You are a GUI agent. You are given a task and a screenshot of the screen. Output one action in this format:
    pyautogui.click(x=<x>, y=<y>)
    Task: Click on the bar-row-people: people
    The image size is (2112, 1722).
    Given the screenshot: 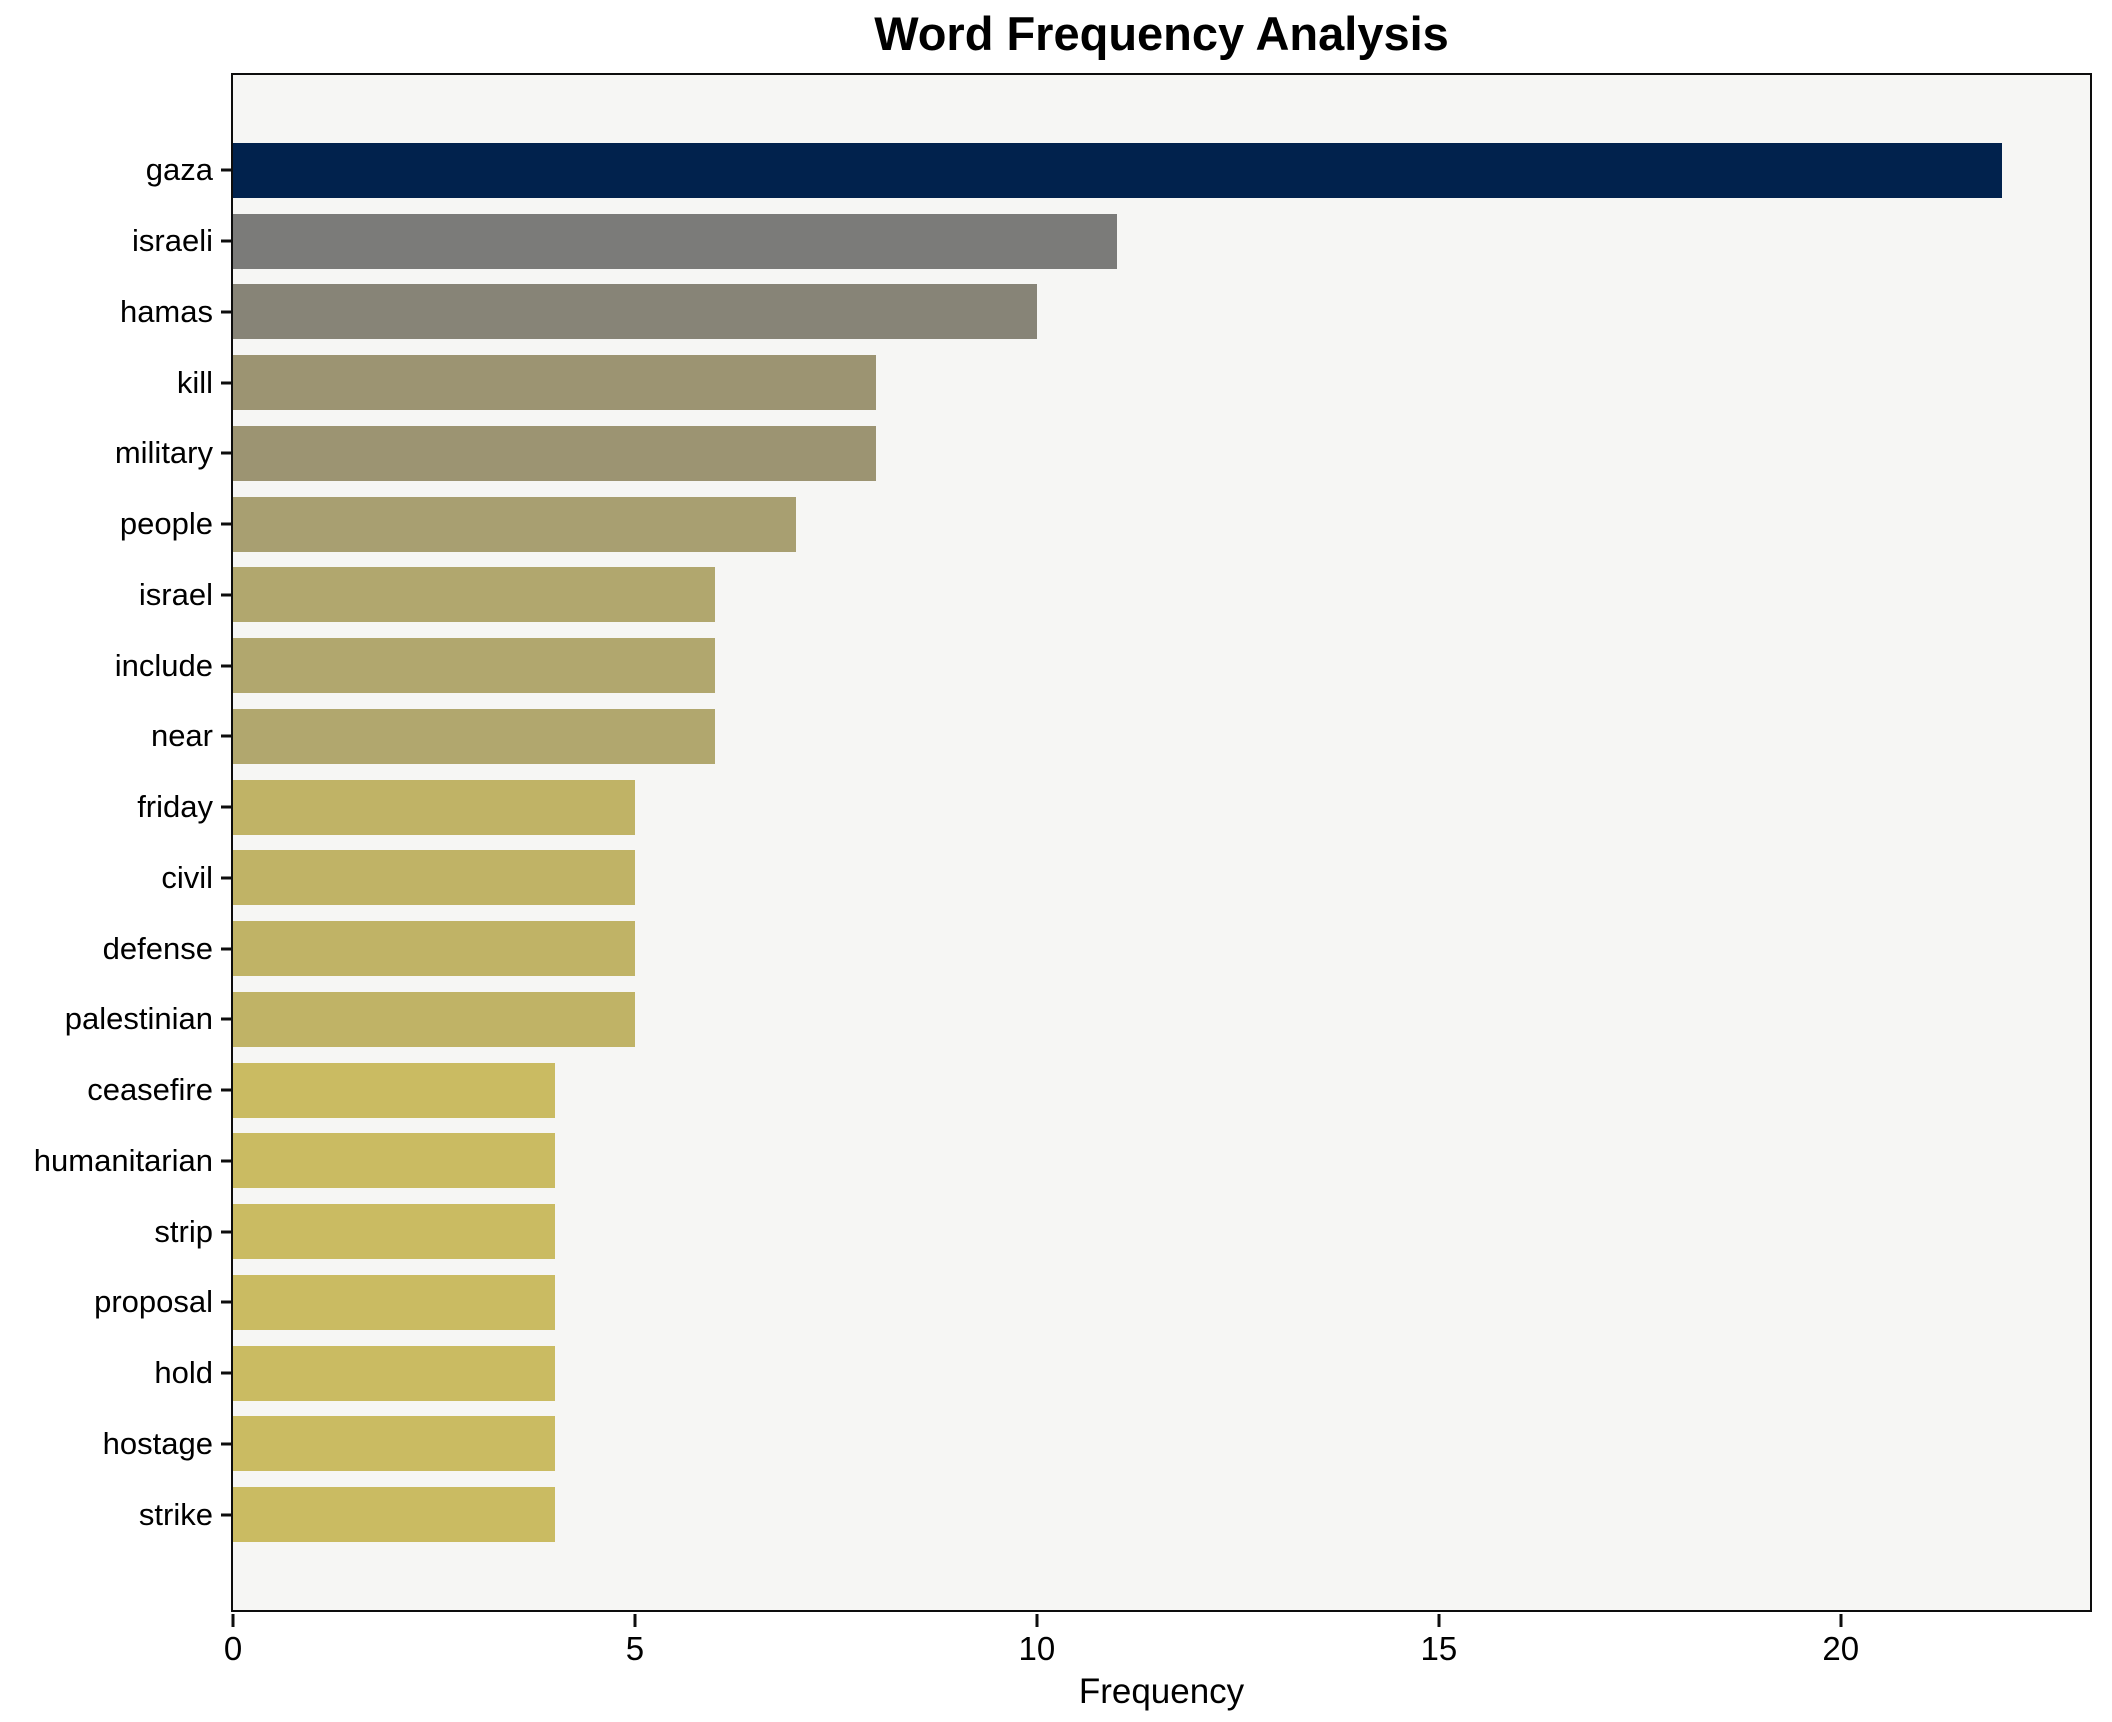 What is the action you would take?
    pyautogui.click(x=1105, y=524)
    